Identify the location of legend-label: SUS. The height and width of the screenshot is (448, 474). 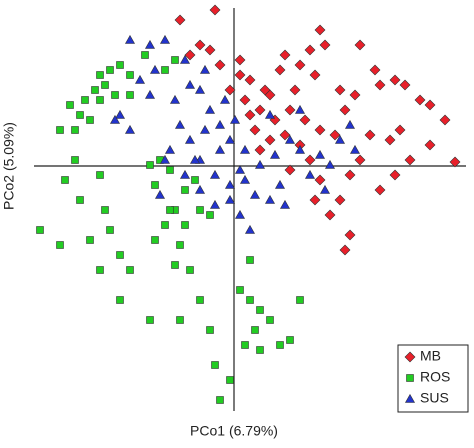
(434, 398).